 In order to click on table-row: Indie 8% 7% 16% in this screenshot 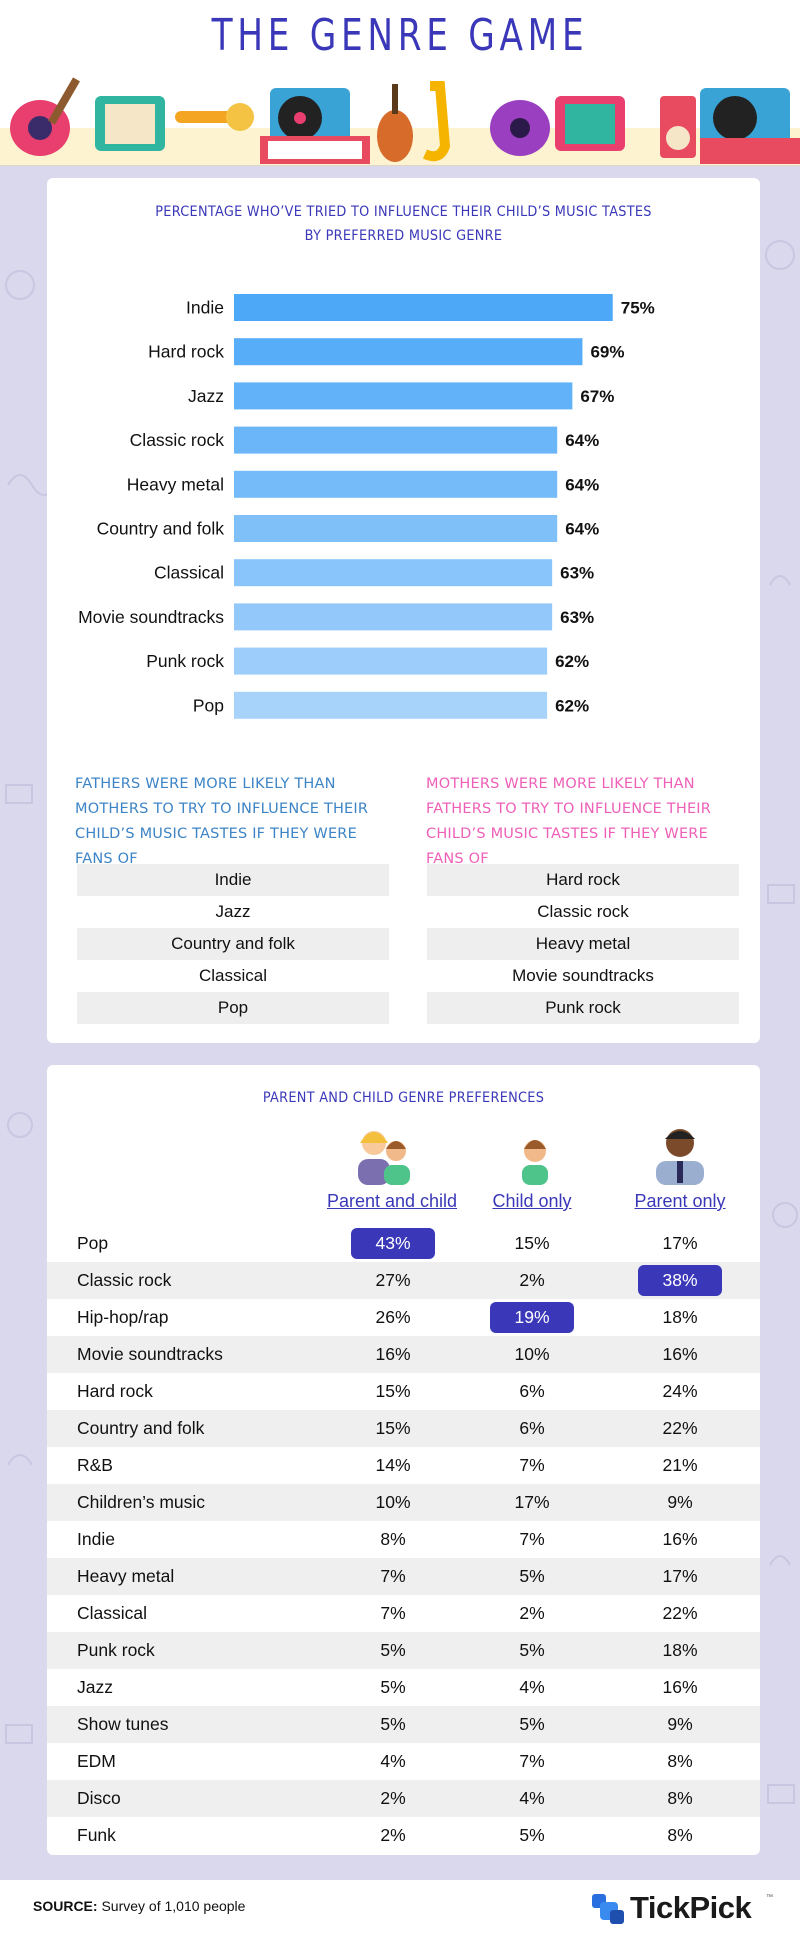, I will do `click(403, 1539)`.